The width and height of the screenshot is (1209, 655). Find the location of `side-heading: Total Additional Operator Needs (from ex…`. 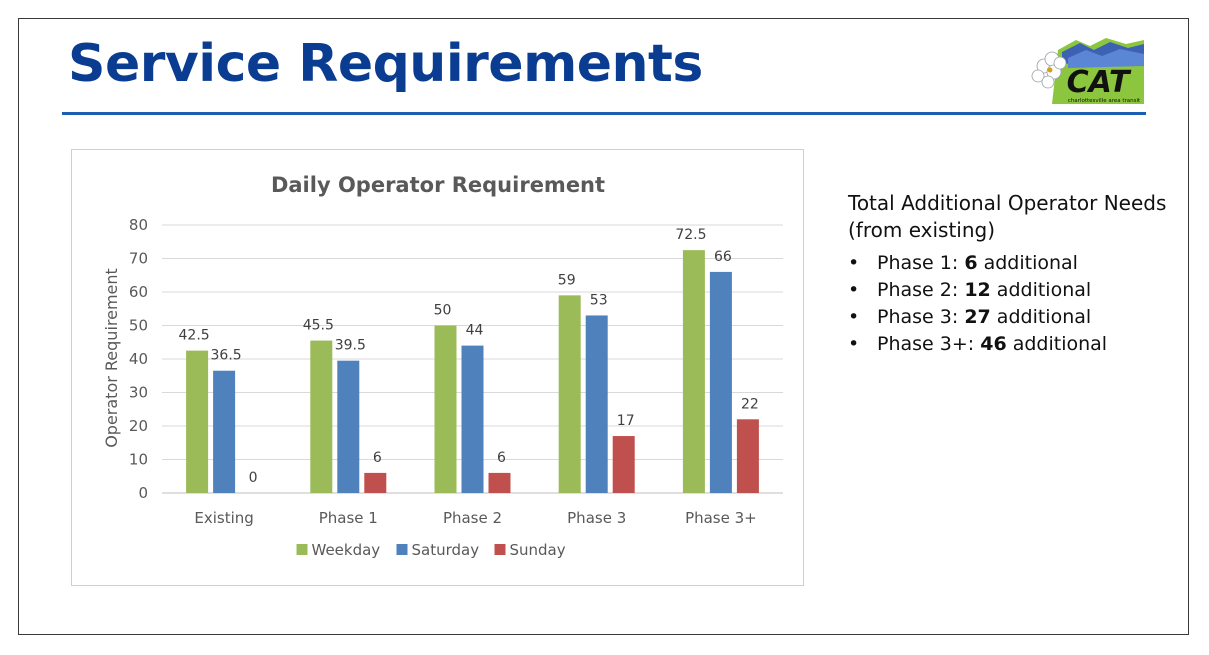

side-heading: Total Additional Operator Needs (from ex… is located at coordinates (1007, 216).